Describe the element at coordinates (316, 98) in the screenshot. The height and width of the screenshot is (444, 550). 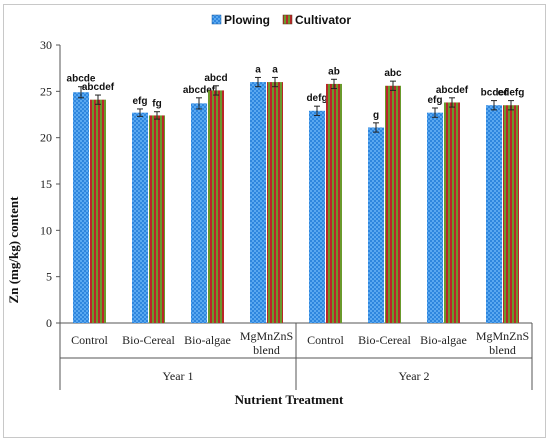
I see `significance-label: defg` at that location.